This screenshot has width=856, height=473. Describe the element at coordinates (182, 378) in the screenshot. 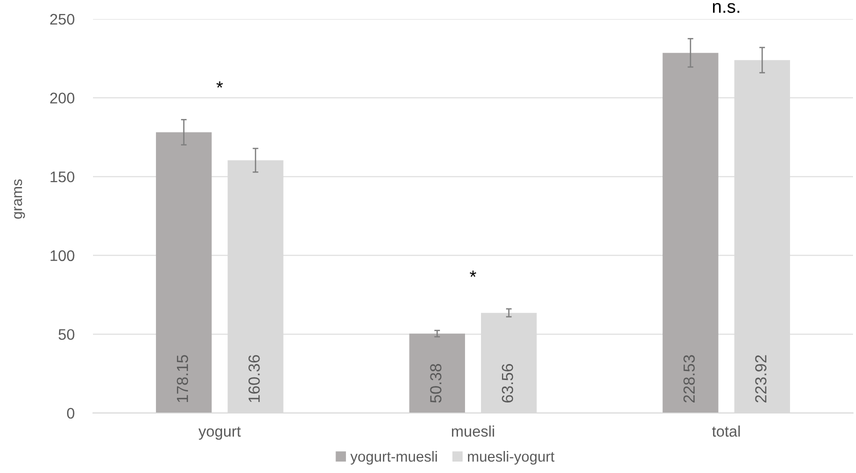

I see `data-label: 178.15` at that location.